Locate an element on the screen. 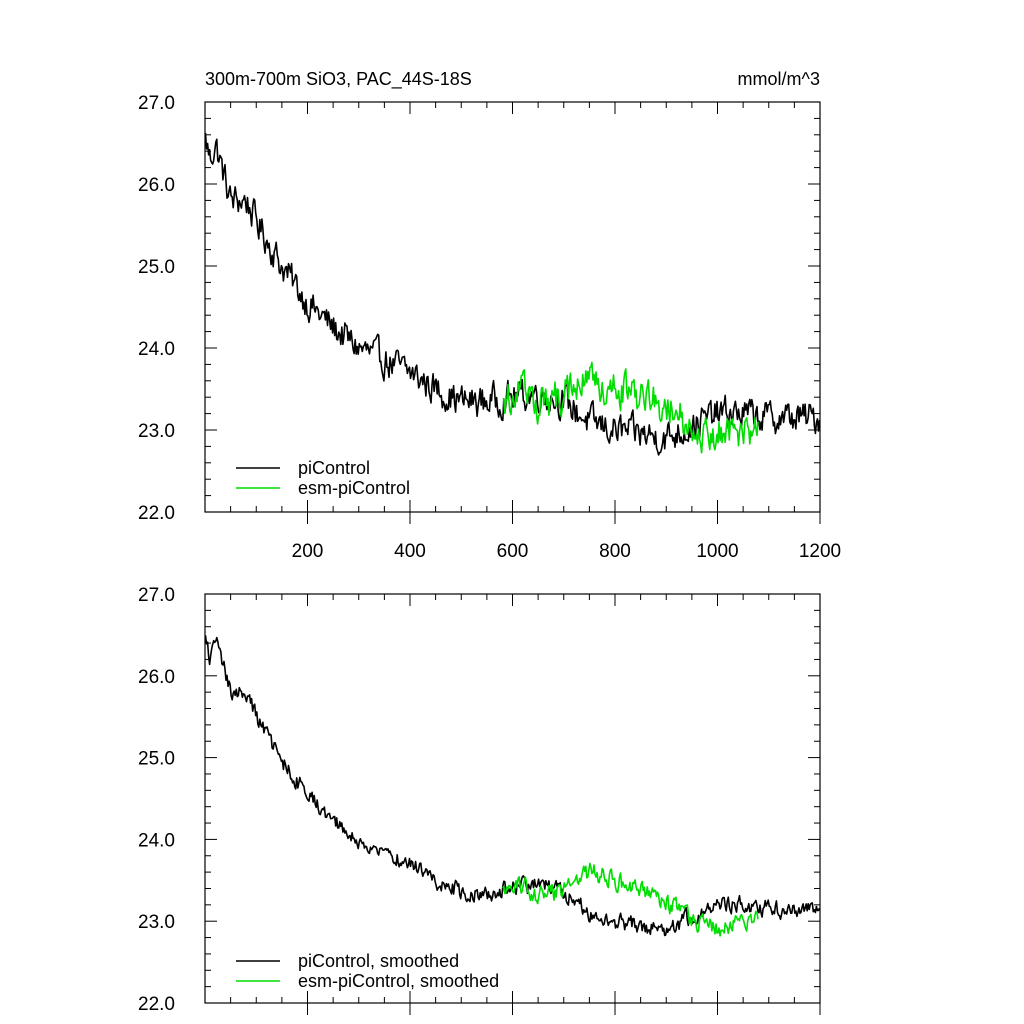 The width and height of the screenshot is (1024, 1024). x-tick-label: 400 is located at coordinates (410, 551).